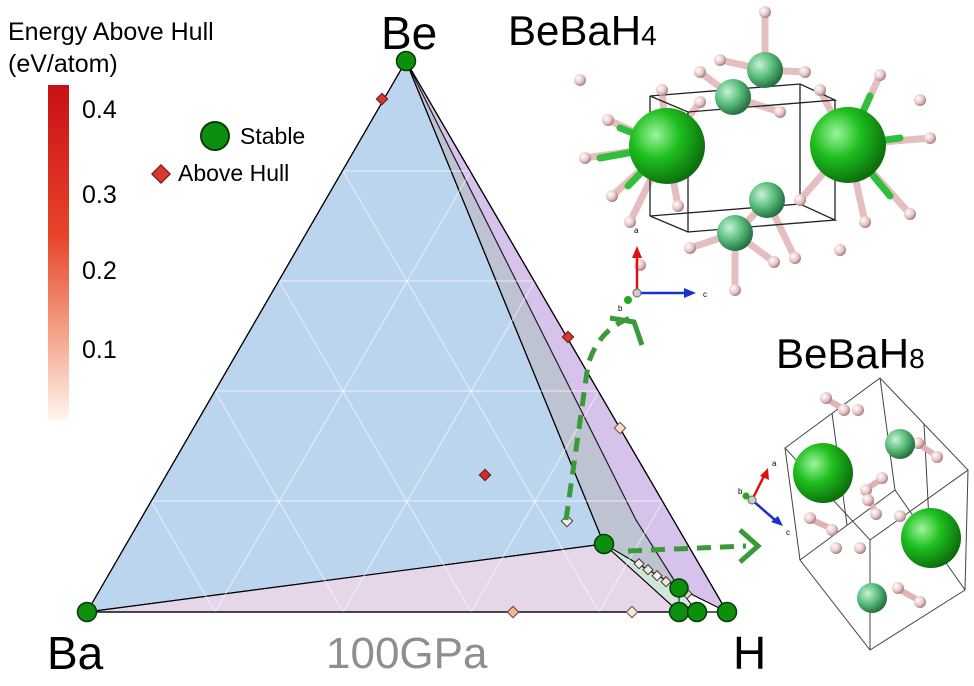  What do you see at coordinates (99, 350) in the screenshot?
I see `colorbar-tick: 0.1` at bounding box center [99, 350].